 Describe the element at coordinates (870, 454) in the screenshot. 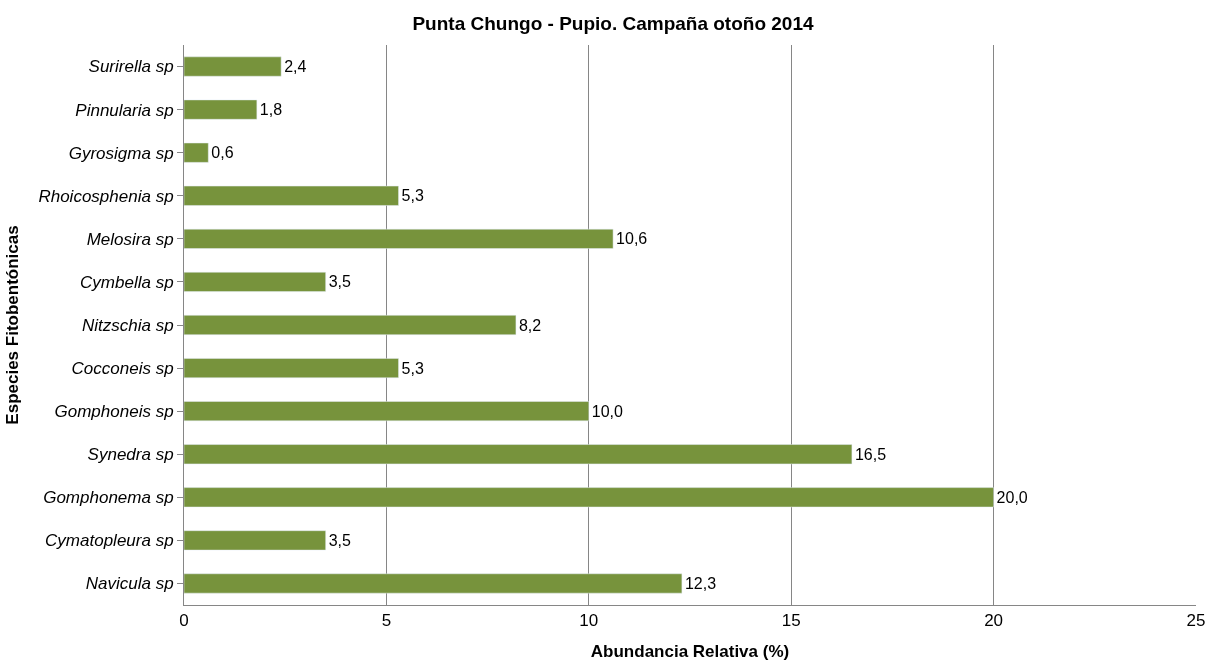

I see `data-label: 16,5` at that location.